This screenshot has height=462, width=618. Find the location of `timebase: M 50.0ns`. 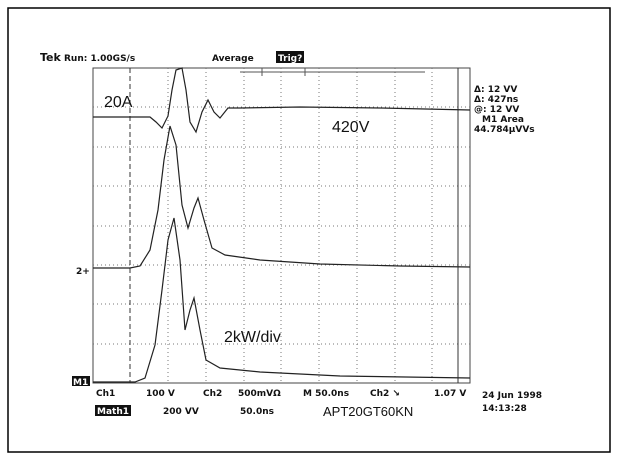

timebase: M 50.0ns is located at coordinates (326, 394).